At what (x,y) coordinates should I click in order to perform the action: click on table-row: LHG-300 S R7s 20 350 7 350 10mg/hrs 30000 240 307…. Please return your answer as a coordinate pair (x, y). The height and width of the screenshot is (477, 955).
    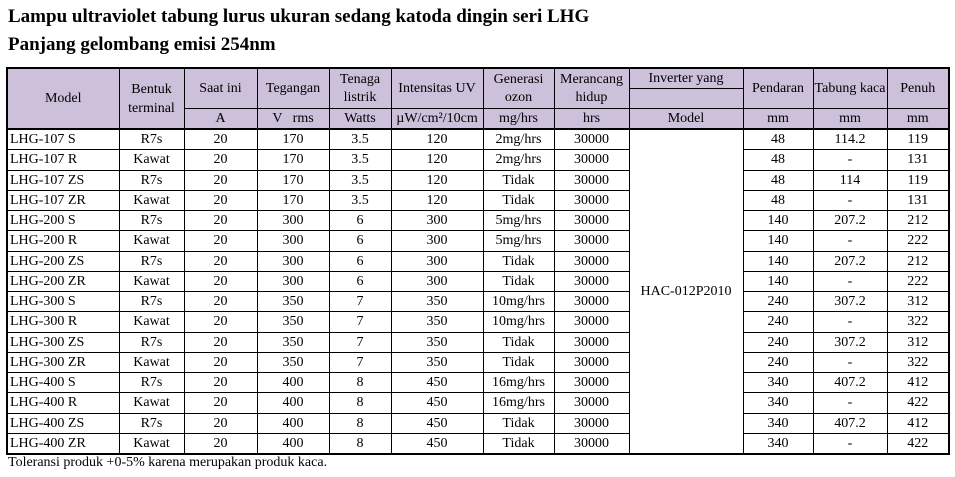
    Looking at the image, I should click on (478, 301).